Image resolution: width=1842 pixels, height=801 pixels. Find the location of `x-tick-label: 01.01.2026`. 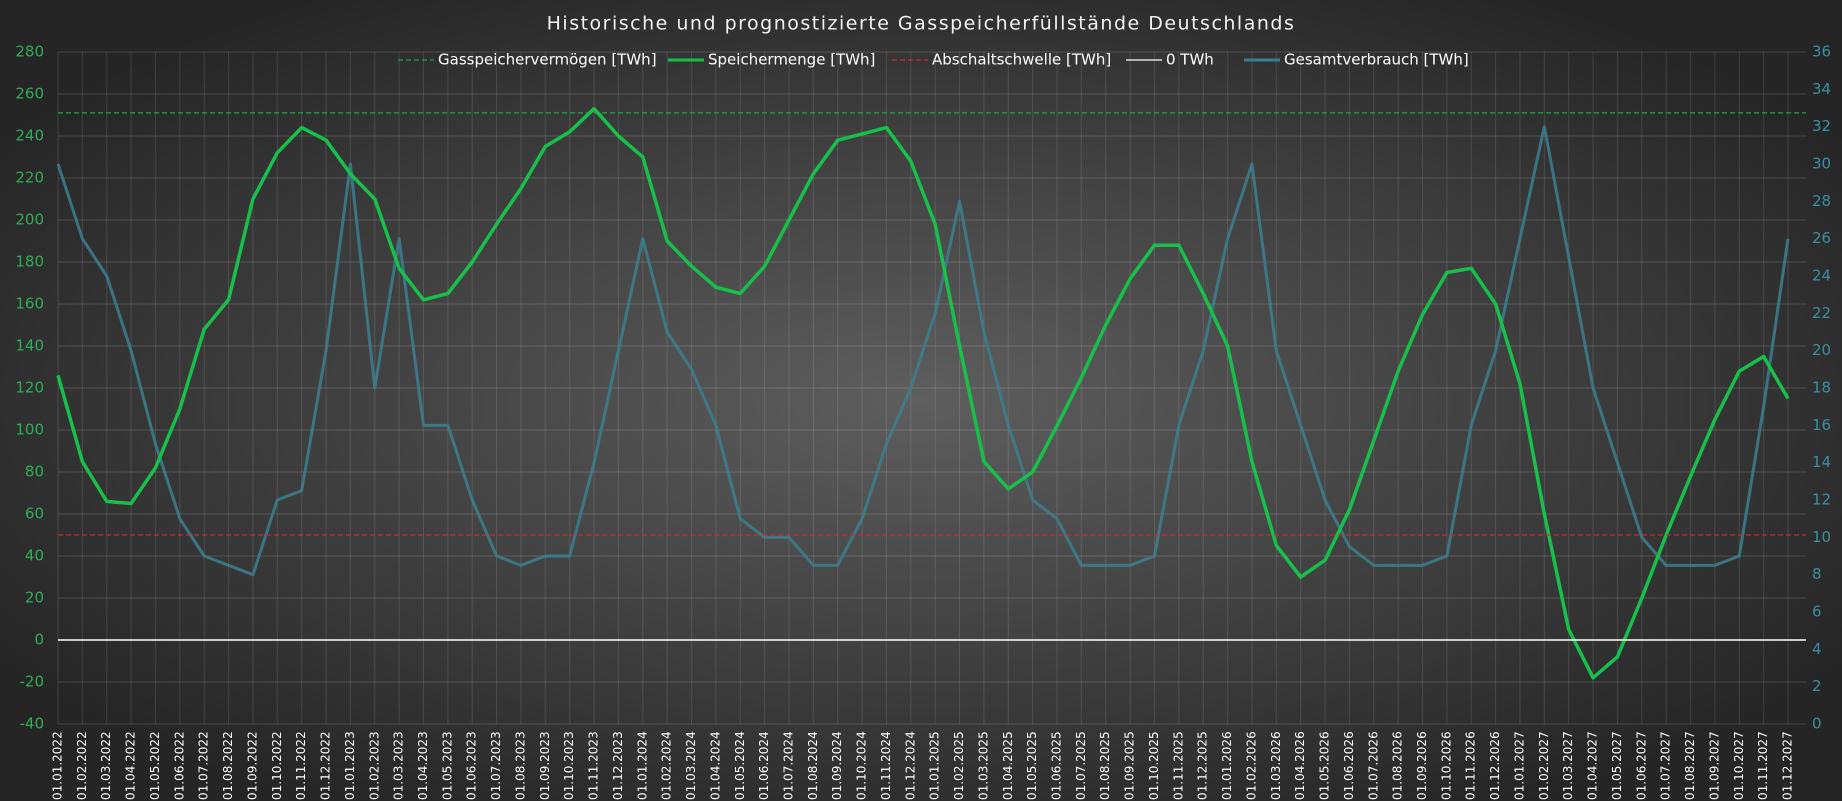

x-tick-label: 01.01.2026 is located at coordinates (1227, 765).